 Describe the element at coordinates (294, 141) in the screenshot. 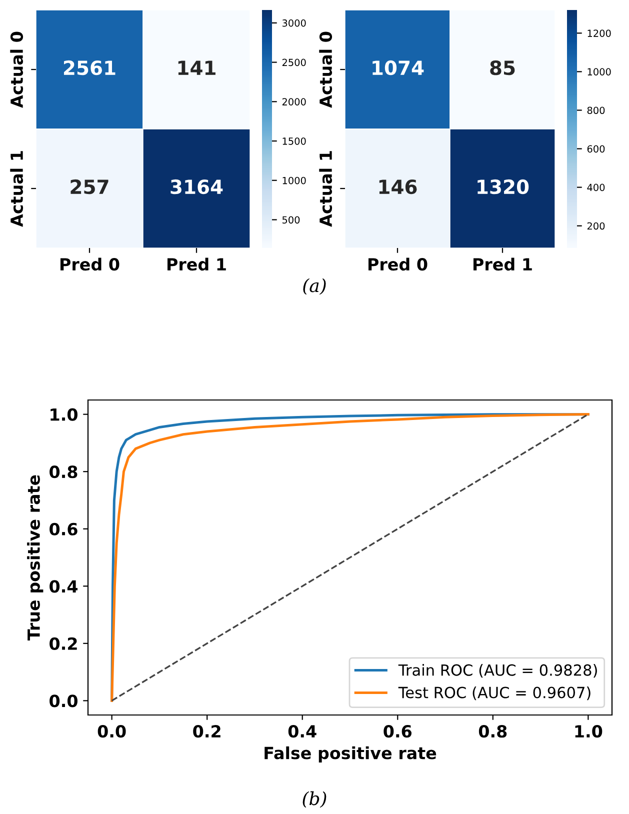

I see `color-bar-label: 1500` at that location.